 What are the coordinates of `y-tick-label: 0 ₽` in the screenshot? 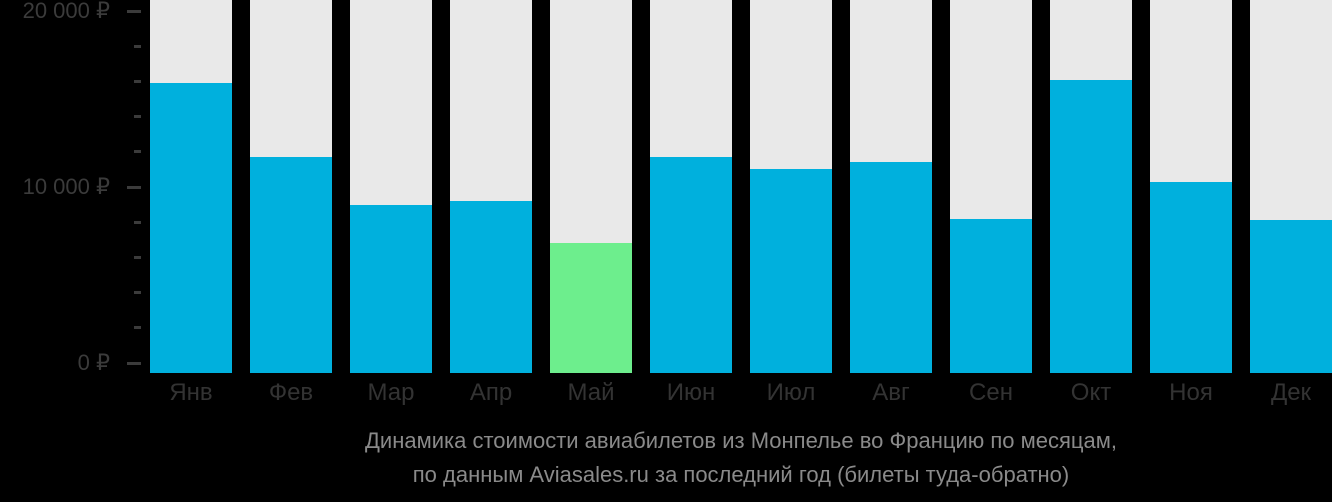 It's located at (93, 362).